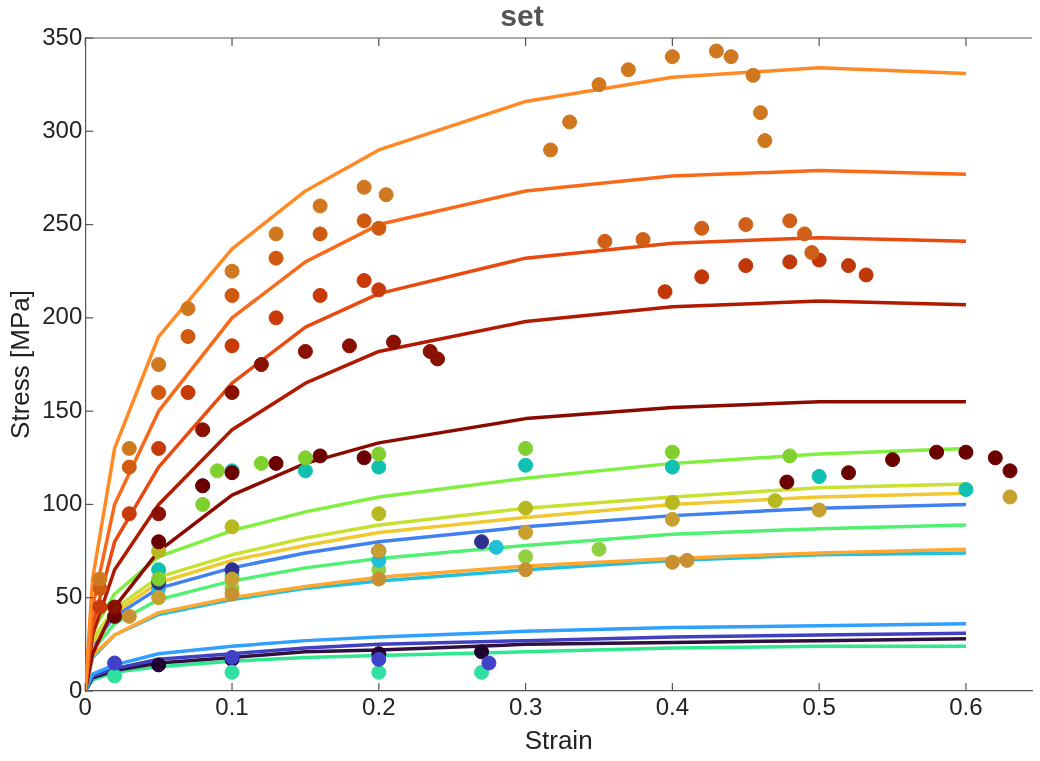 This screenshot has width=1040, height=761. I want to click on y-tick-label: 150, so click(62, 409).